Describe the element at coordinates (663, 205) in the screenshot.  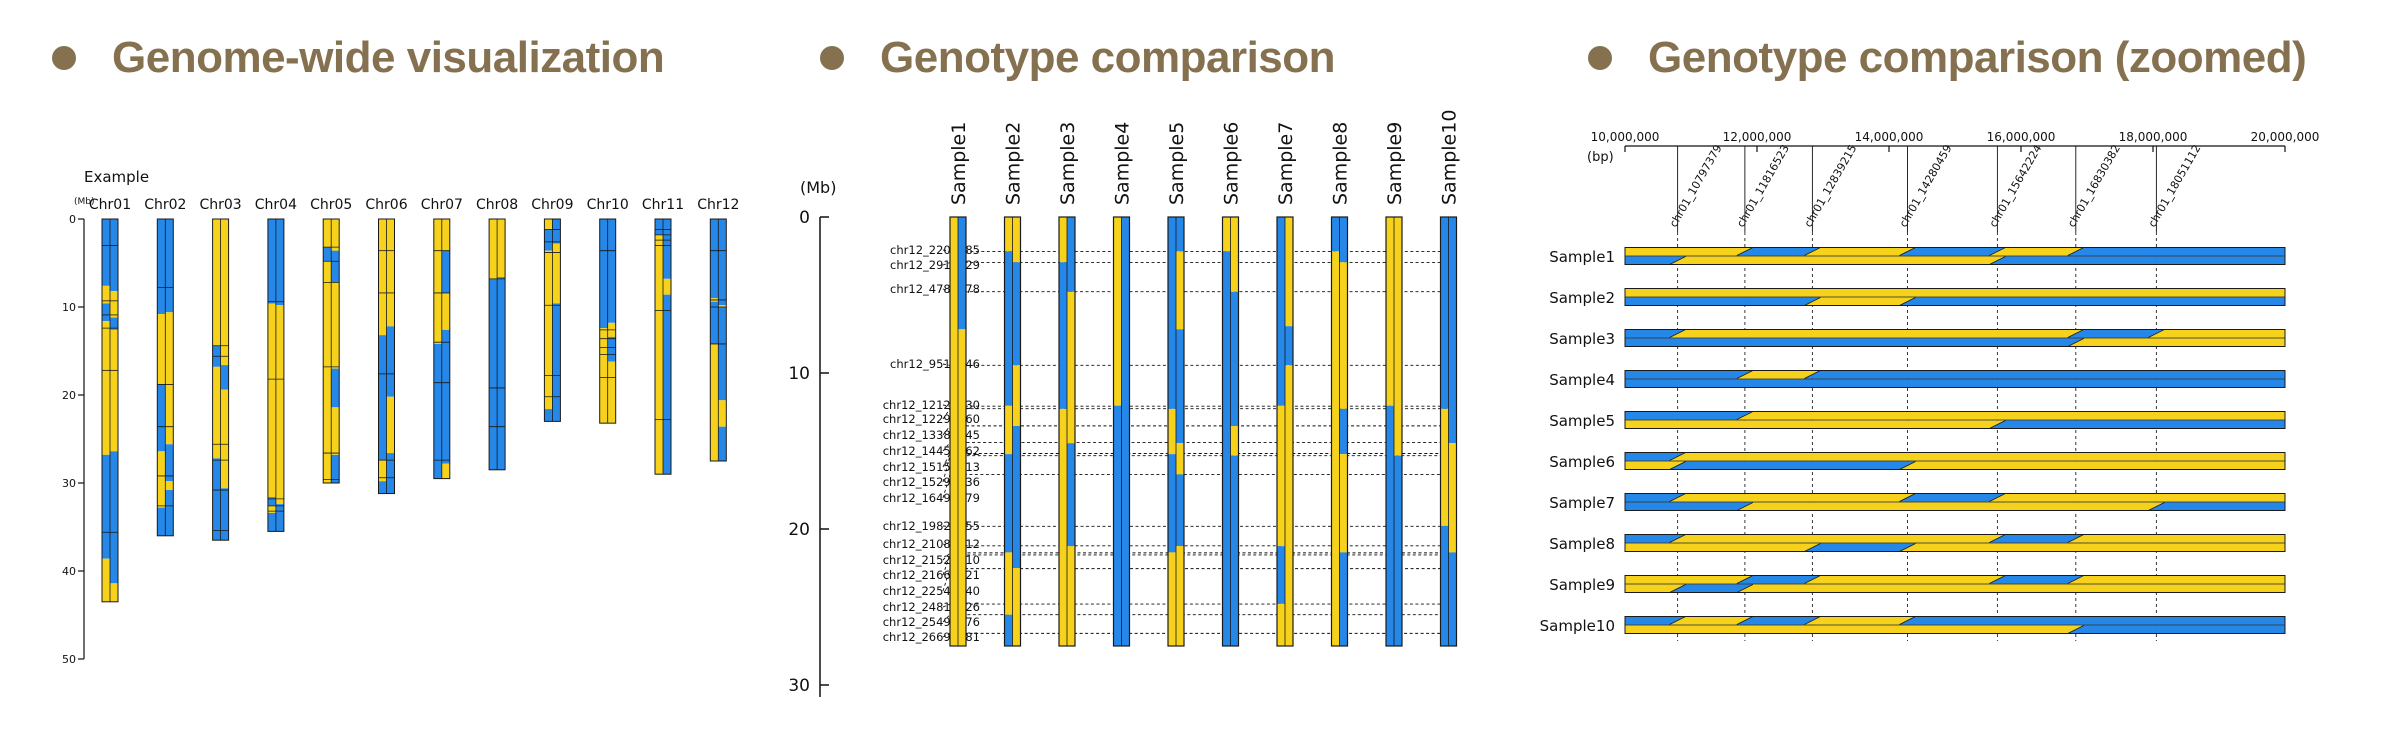
I see `chromosome-label: Chr11` at that location.